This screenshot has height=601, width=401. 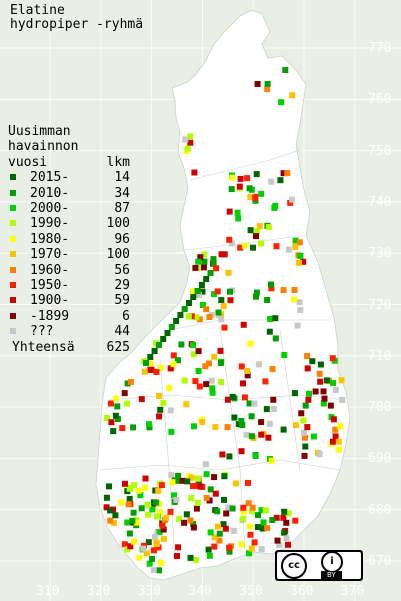 I want to click on x-axis-tick: 320, so click(x=98, y=591).